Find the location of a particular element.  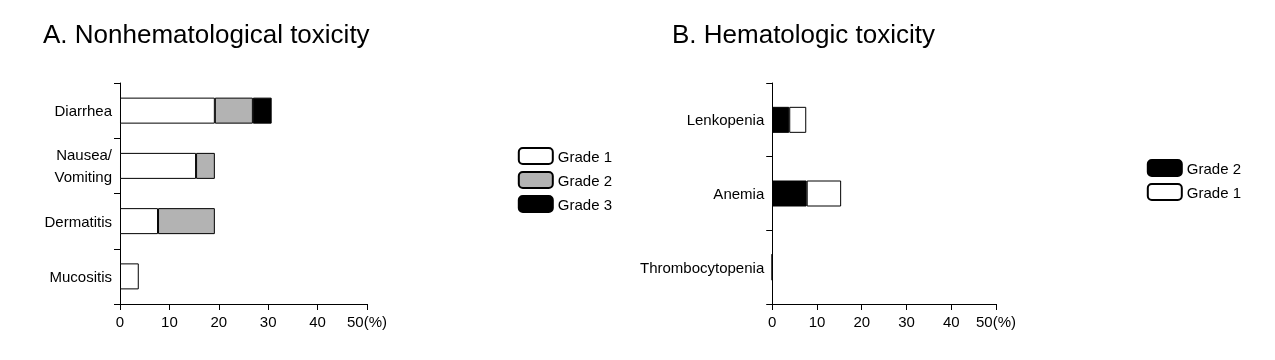

y-tick-label: Lenkopenia is located at coordinates (725, 120).